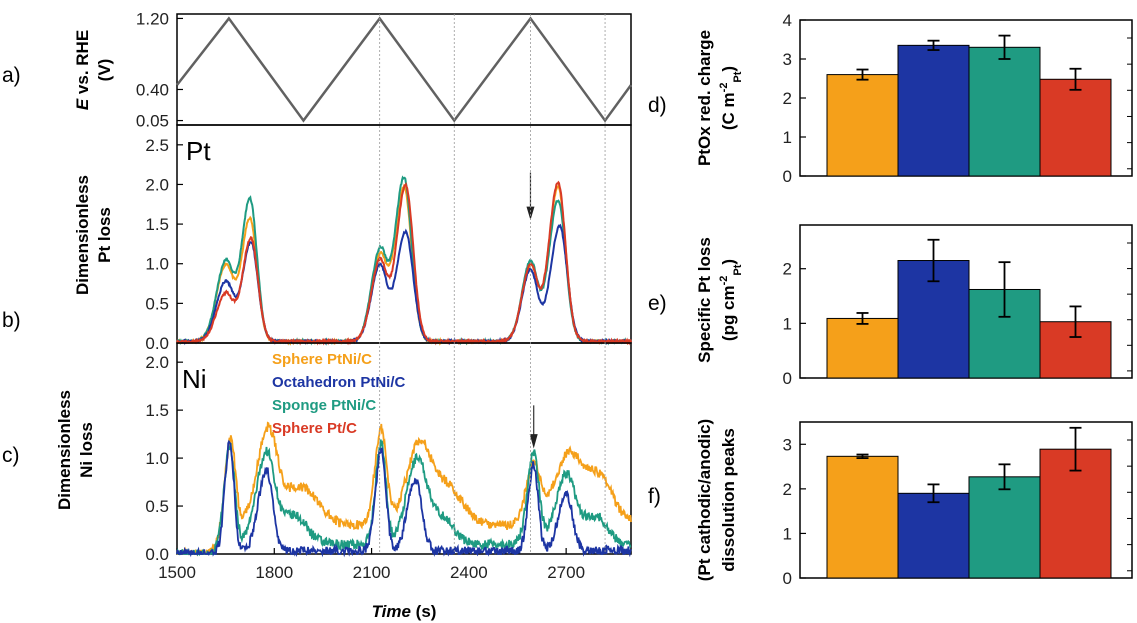 The height and width of the screenshot is (623, 1137). I want to click on chart-c-ytick-label-1: 0.5, so click(157, 506).